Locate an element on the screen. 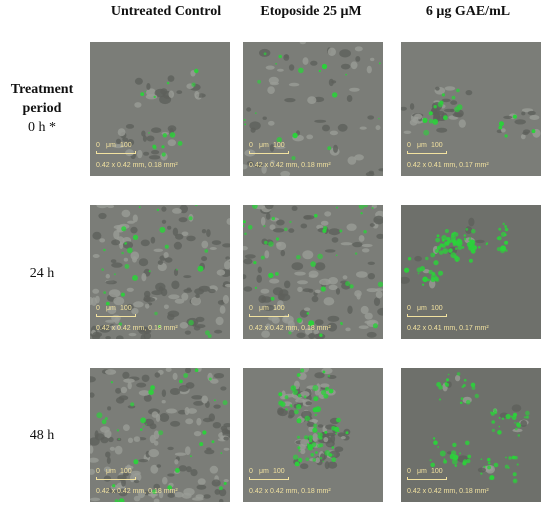 This screenshot has height=508, width=550. row-label-time: 24 h is located at coordinates (42, 273).